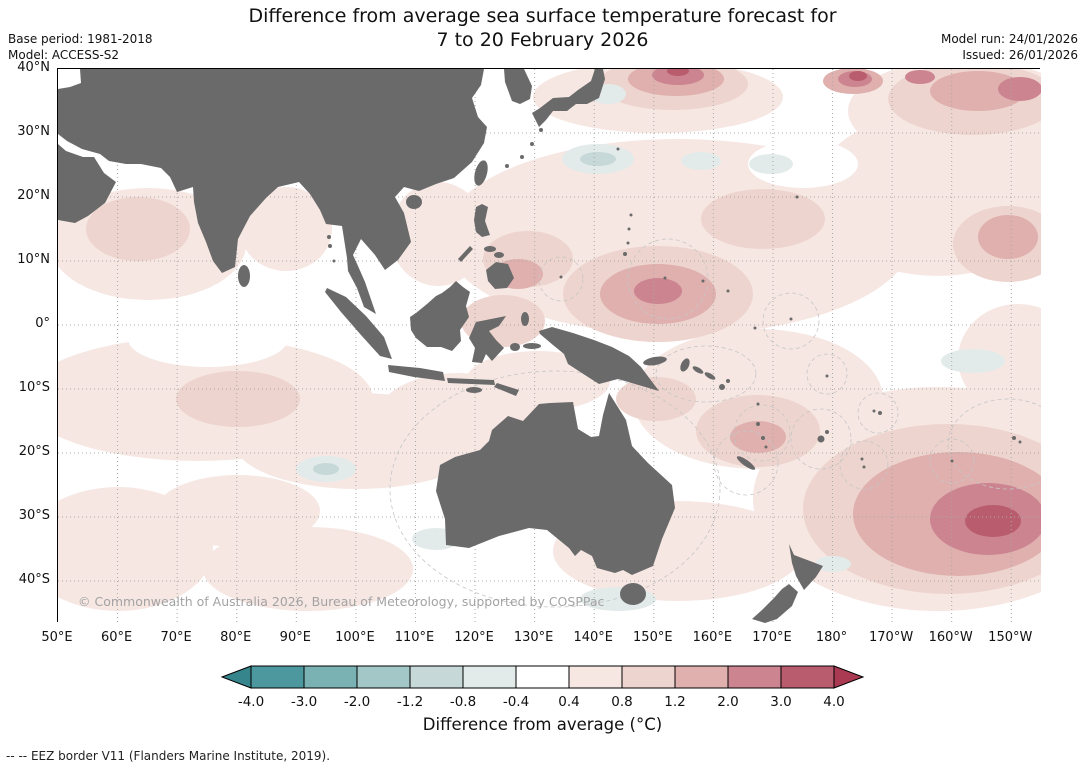 The image size is (1085, 770). I want to click on land-java, so click(416, 373).